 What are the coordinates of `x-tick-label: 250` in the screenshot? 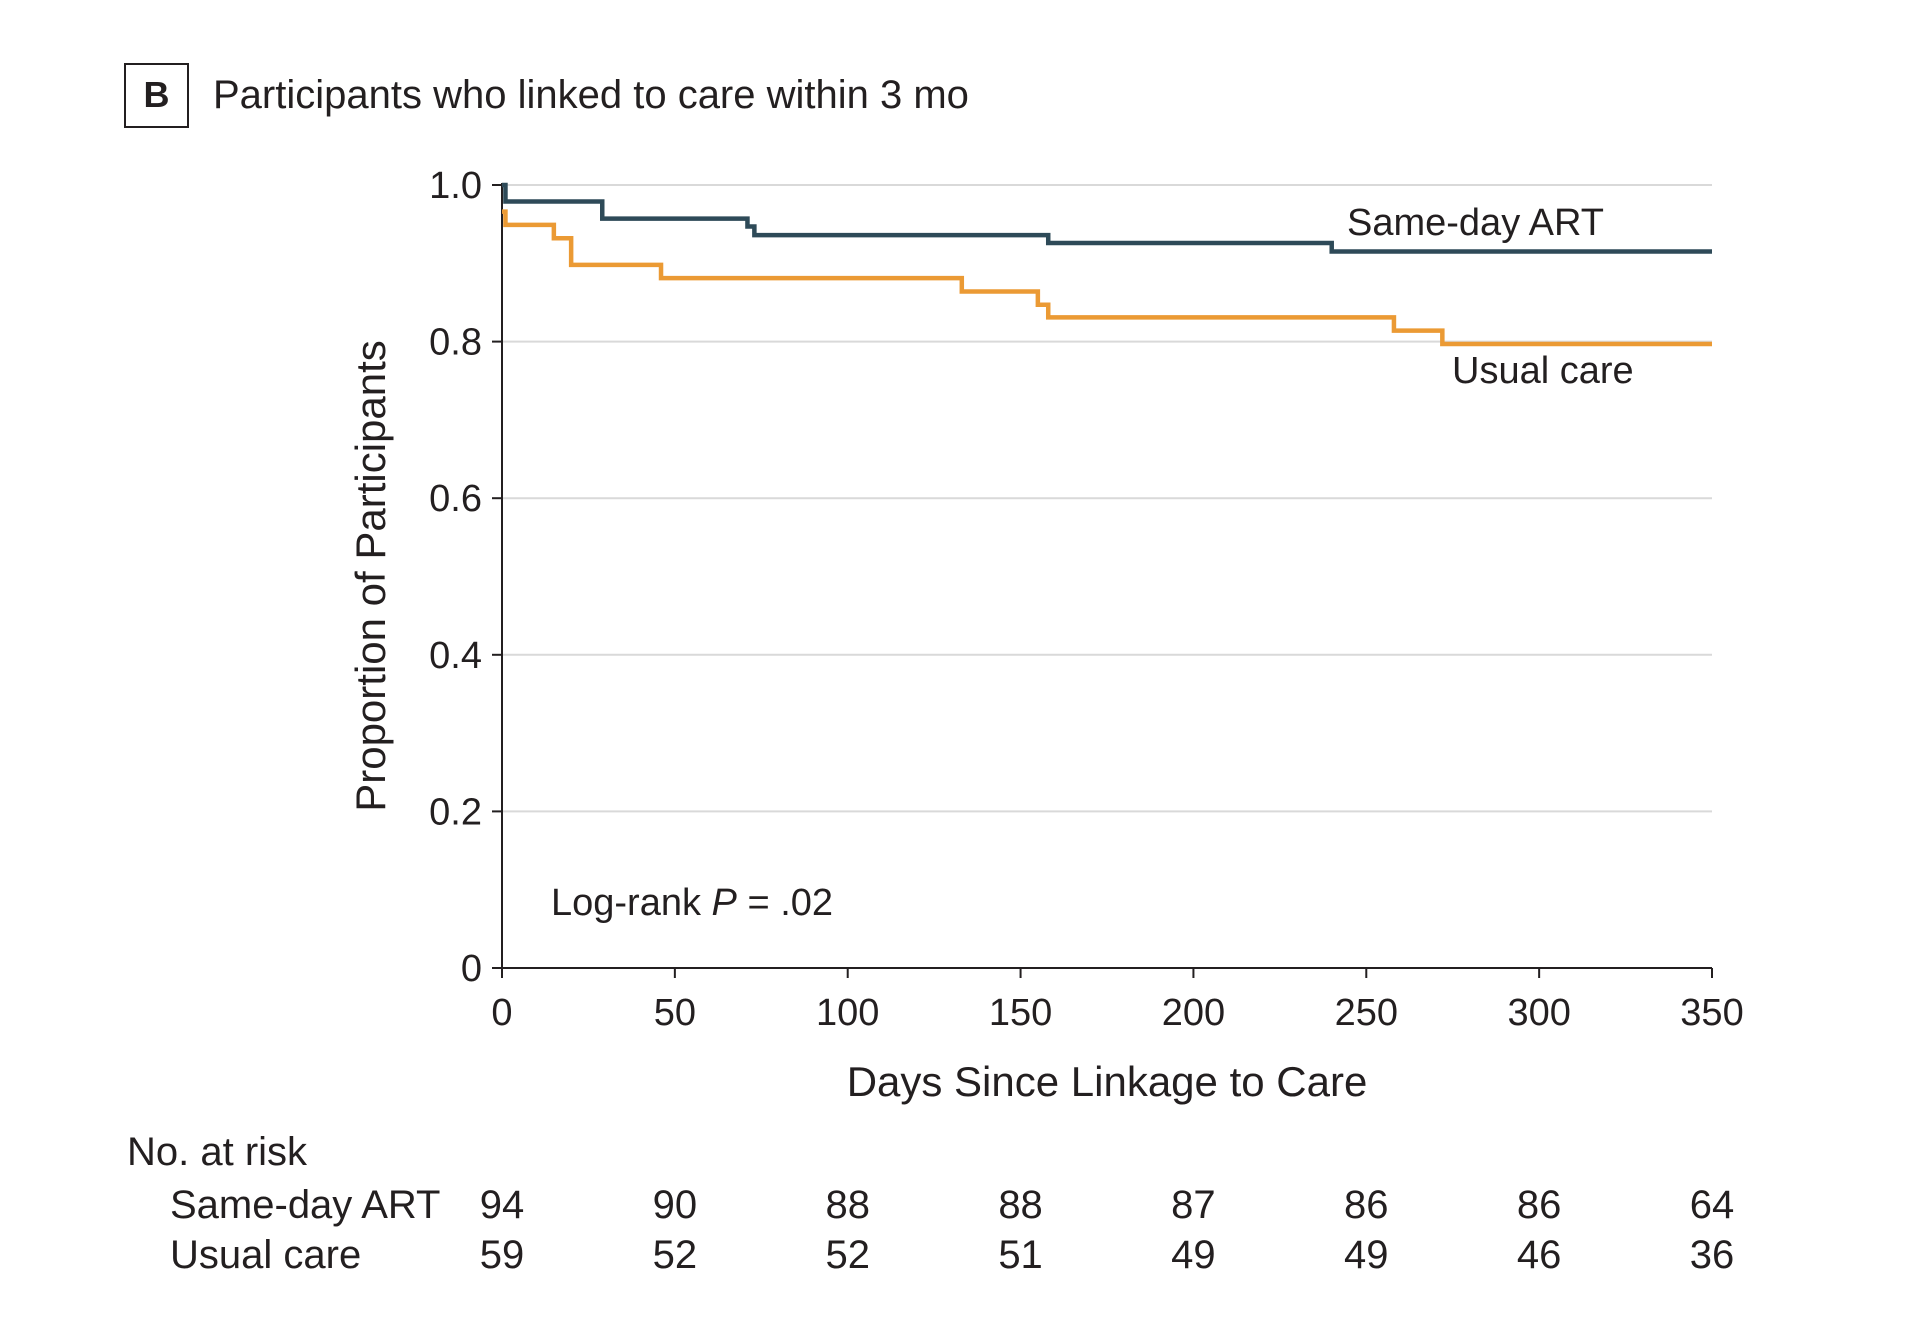 It's located at (1366, 1013).